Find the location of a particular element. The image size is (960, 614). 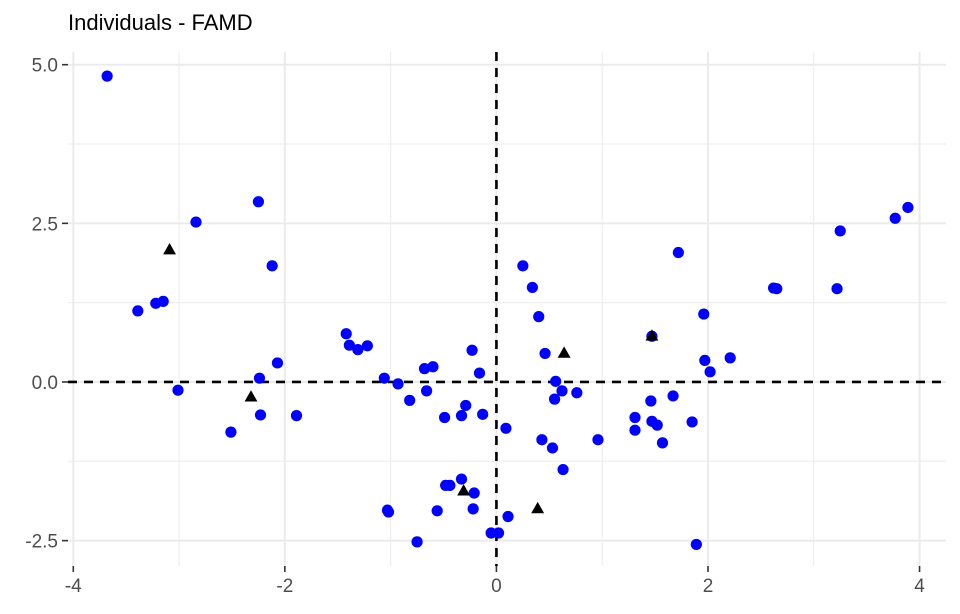

y-tick-label: 2.5 is located at coordinates (45, 224).